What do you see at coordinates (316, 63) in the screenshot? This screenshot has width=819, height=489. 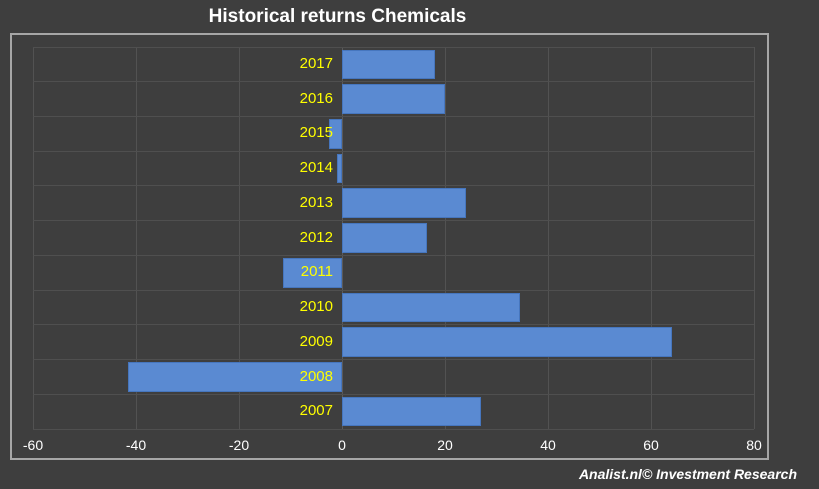 I see `year-label-2017: 2017` at bounding box center [316, 63].